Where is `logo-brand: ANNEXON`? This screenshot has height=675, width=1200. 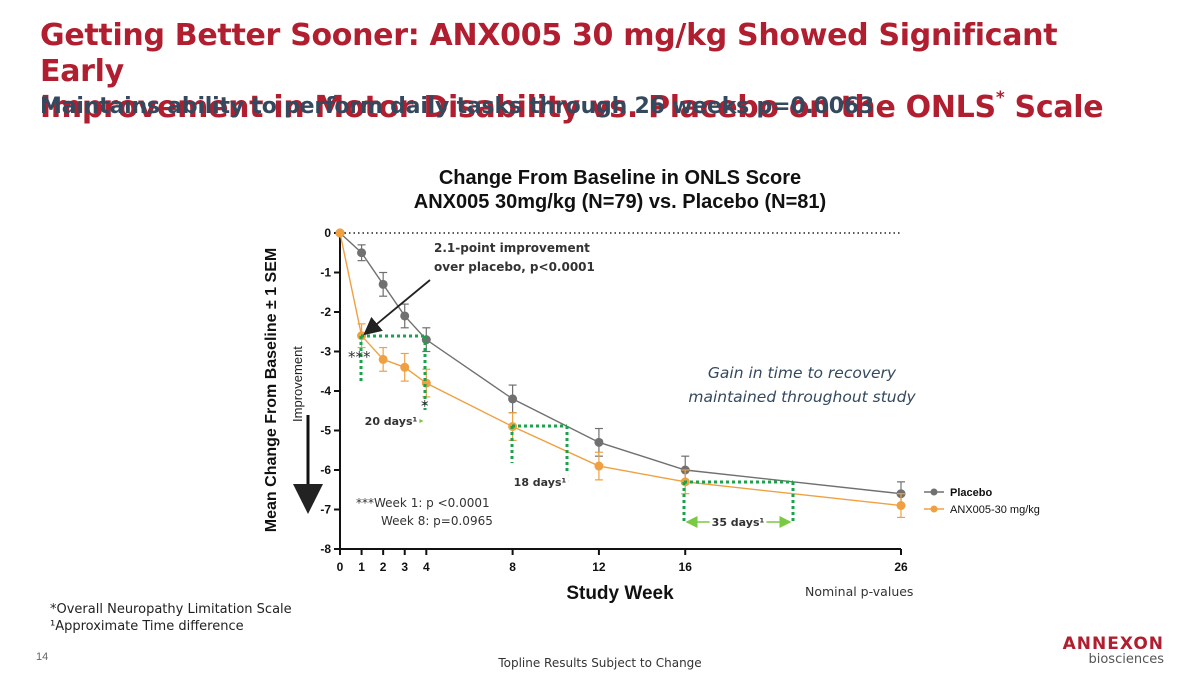
logo-brand: ANNEXON is located at coordinates (1113, 644).